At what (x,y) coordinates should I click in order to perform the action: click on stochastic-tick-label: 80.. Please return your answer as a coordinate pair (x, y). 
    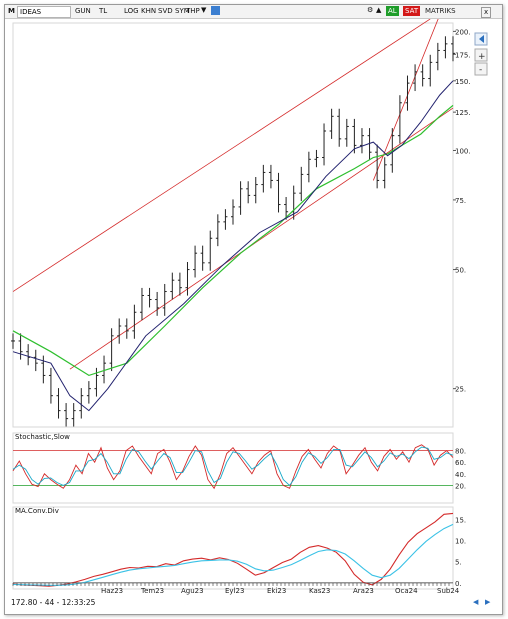
    Looking at the image, I should click on (460, 452).